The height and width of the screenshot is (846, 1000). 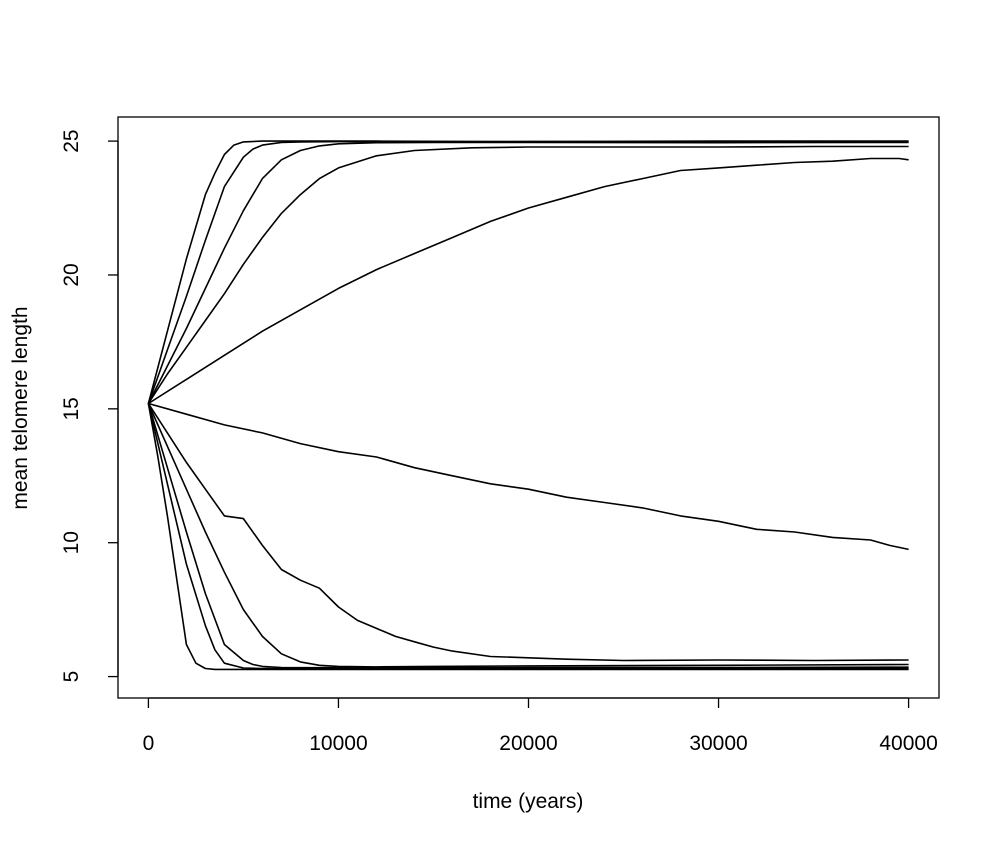 I want to click on y-tick-label: 10, so click(x=71, y=542).